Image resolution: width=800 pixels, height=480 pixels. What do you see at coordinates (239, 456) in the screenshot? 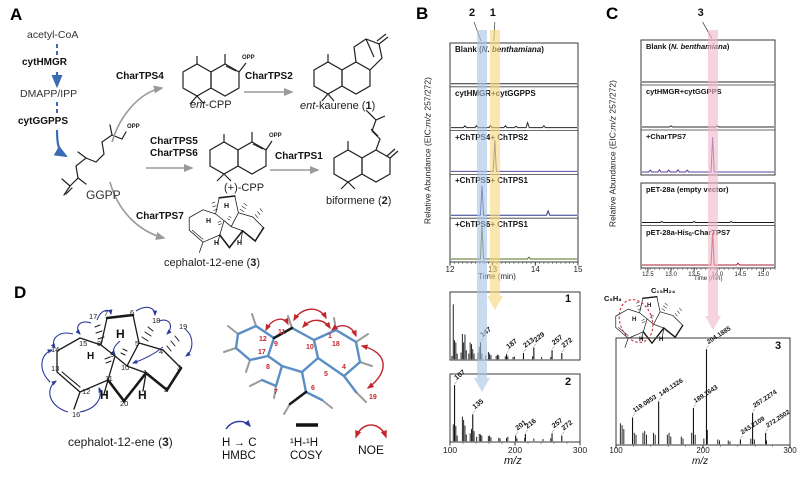
I see `legend-hmbc-line2: HMBC` at bounding box center [239, 456].